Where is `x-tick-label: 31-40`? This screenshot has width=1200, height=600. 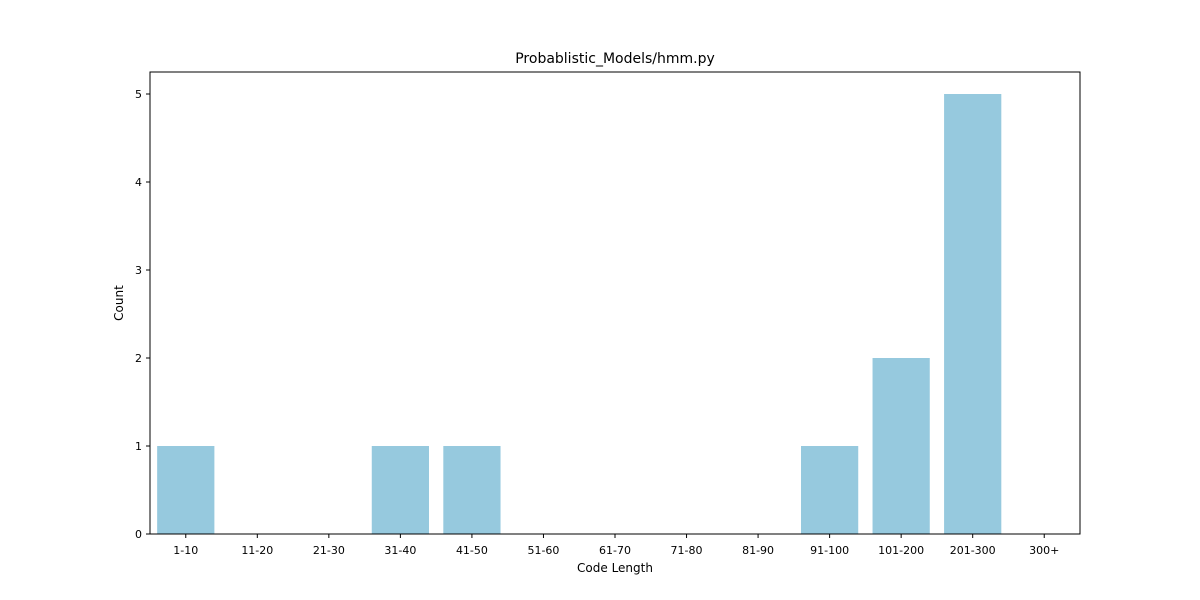
x-tick-label: 31-40 is located at coordinates (400, 550).